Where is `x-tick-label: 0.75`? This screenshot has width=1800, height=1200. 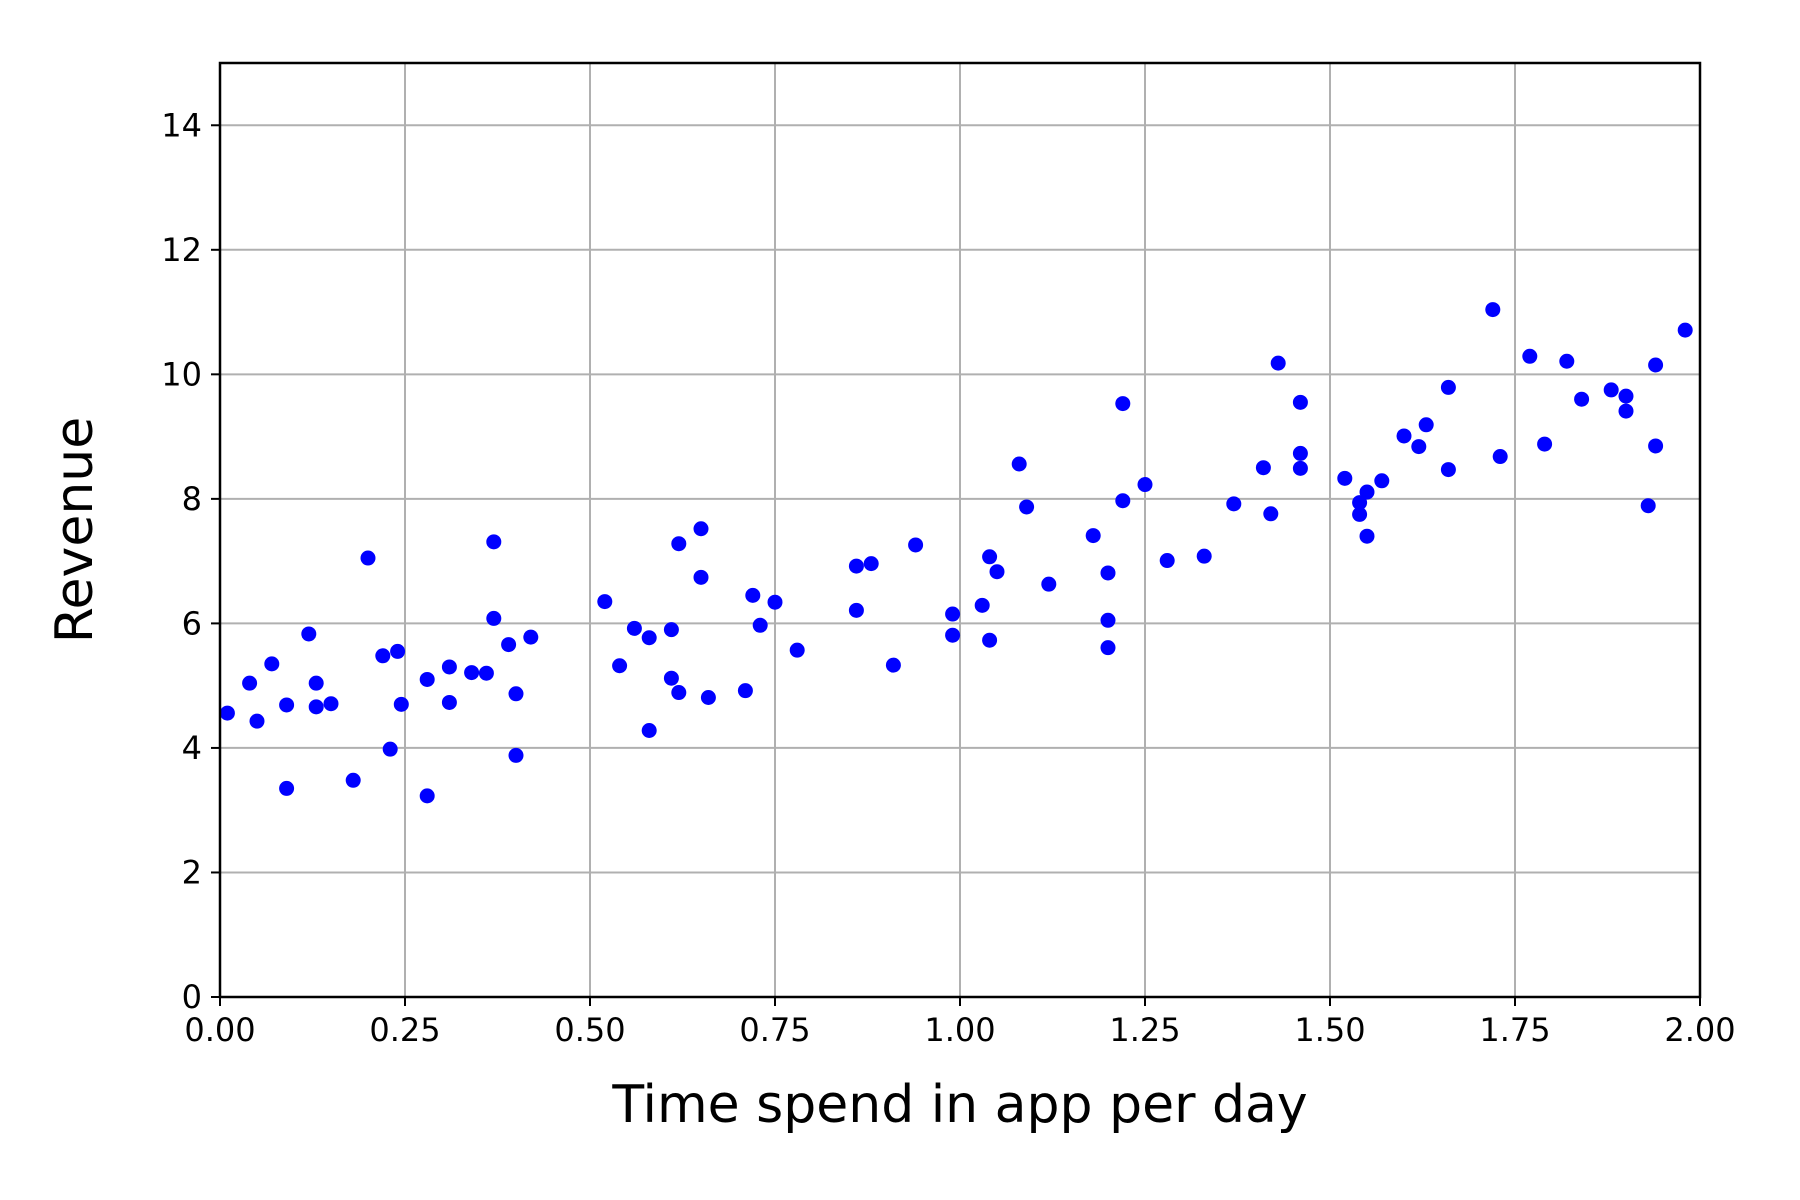
x-tick-label: 0.75 is located at coordinates (774, 1030).